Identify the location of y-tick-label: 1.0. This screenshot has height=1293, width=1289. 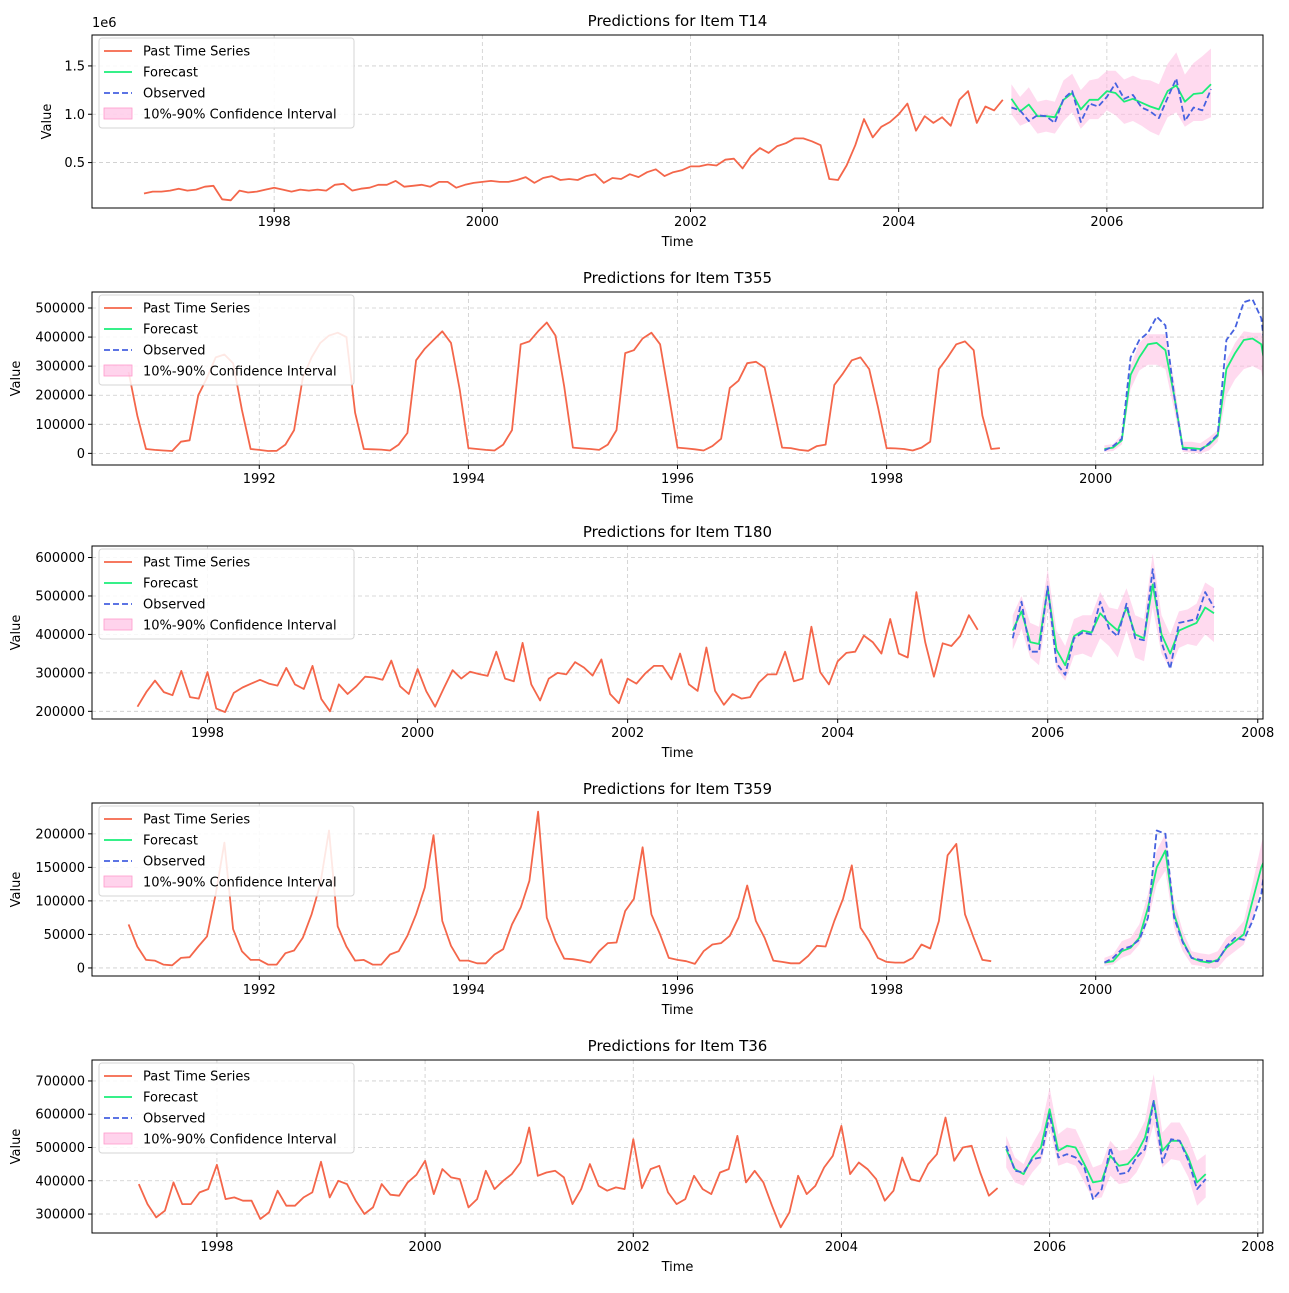
(74, 115).